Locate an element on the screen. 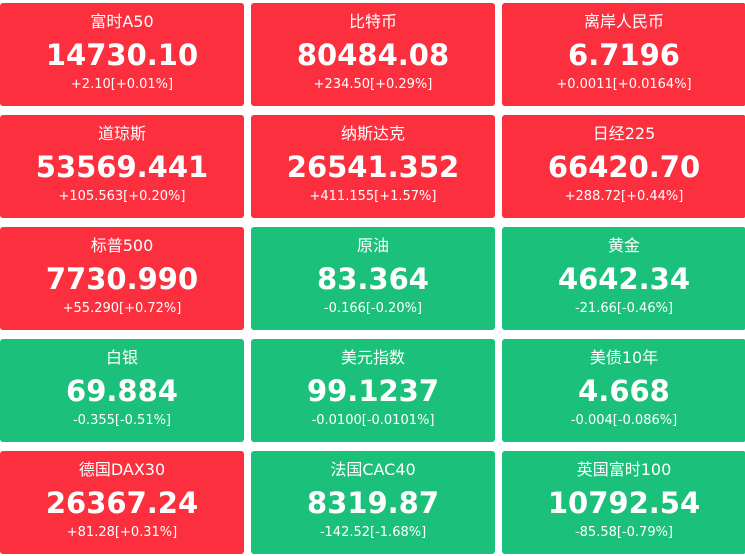 Image resolution: width=745 pixels, height=556 pixels. quote-change: -85.58[-0.79%] is located at coordinates (624, 532).